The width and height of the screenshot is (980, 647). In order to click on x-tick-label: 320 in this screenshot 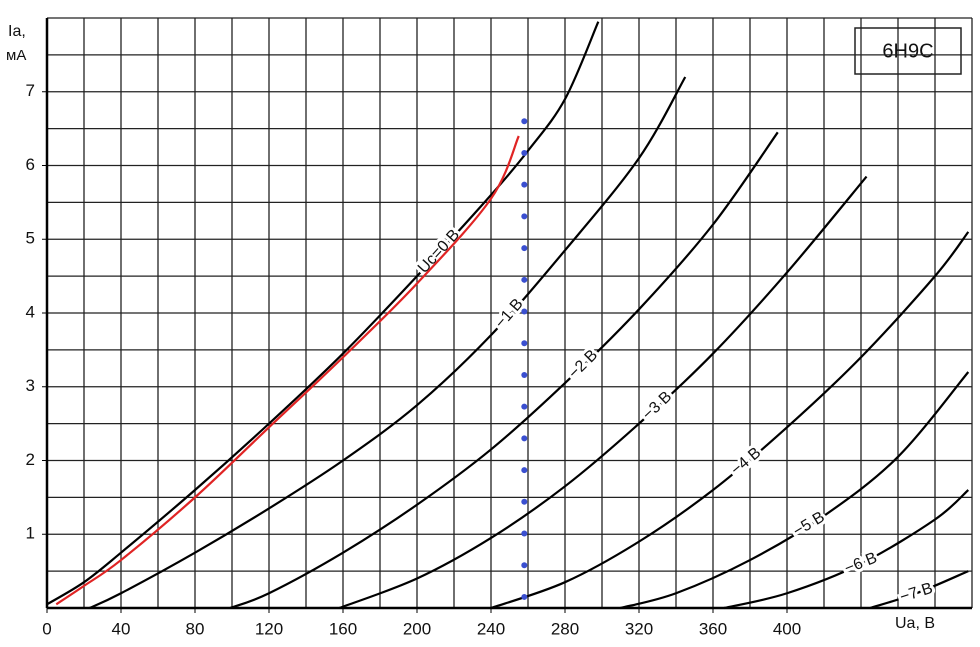, I will do `click(639, 628)`.